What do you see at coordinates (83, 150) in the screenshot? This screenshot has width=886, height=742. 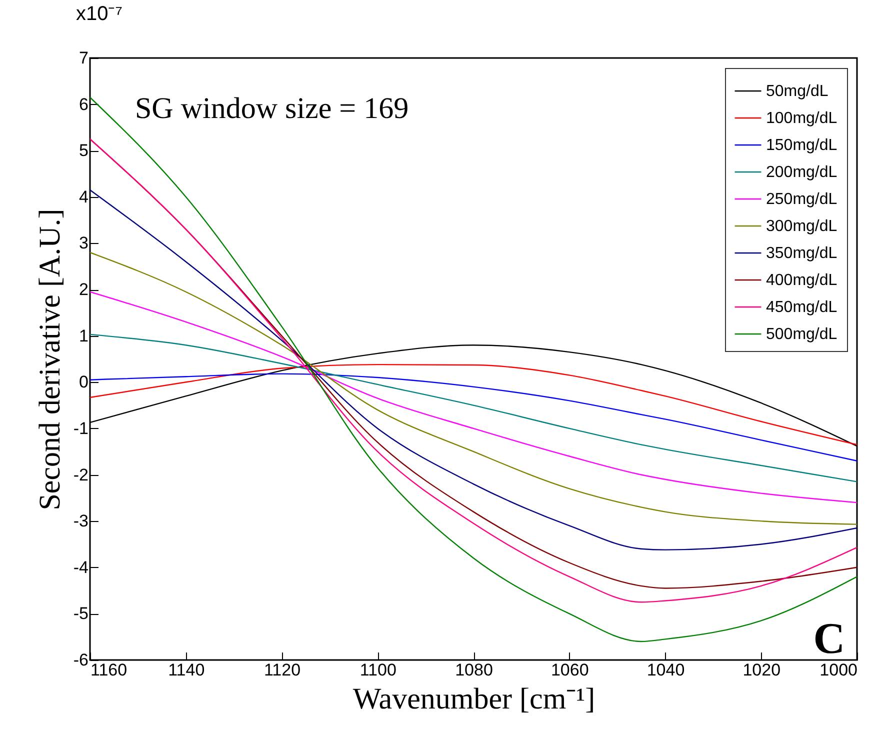 I see `y-tick-label: 5` at bounding box center [83, 150].